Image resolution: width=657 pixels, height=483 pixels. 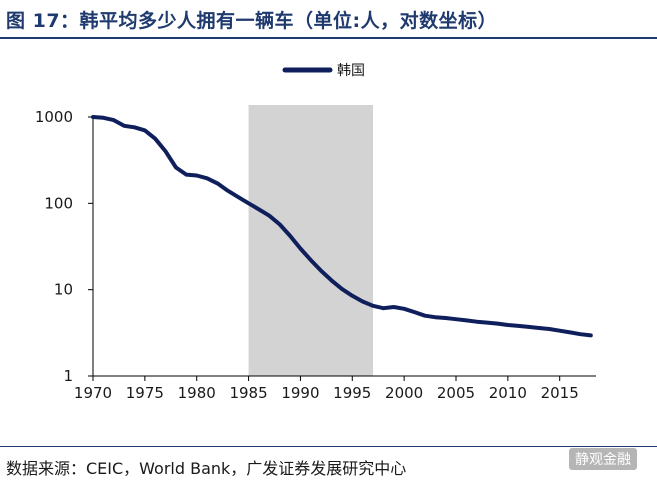 What do you see at coordinates (404, 393) in the screenshot?
I see `x-tick-label: 2000` at bounding box center [404, 393].